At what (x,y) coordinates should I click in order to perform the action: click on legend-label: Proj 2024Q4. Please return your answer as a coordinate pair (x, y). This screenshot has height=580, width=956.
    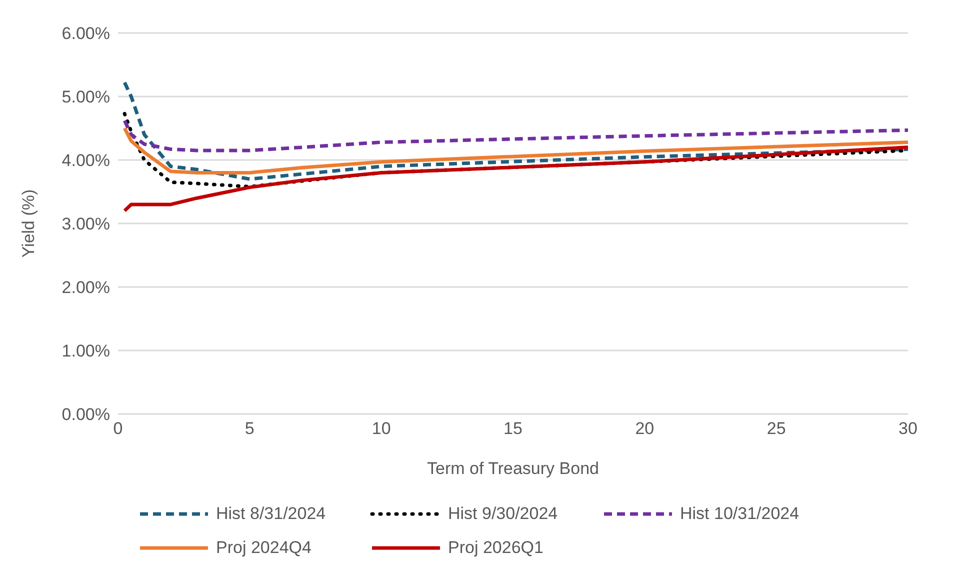
    Looking at the image, I should click on (264, 548).